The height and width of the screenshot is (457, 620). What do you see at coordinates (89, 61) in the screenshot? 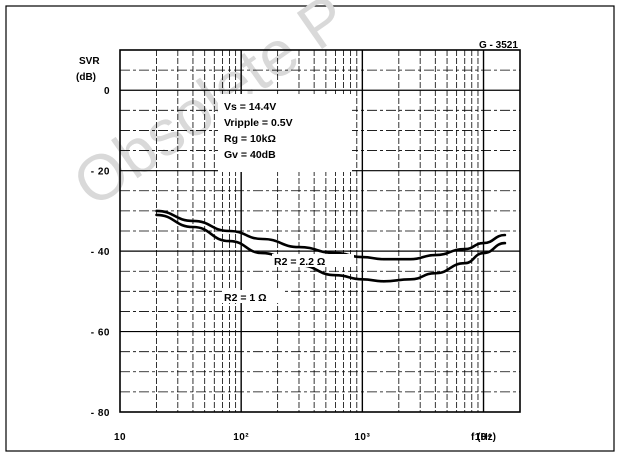
I see `y-axis-label: SVR` at bounding box center [89, 61].